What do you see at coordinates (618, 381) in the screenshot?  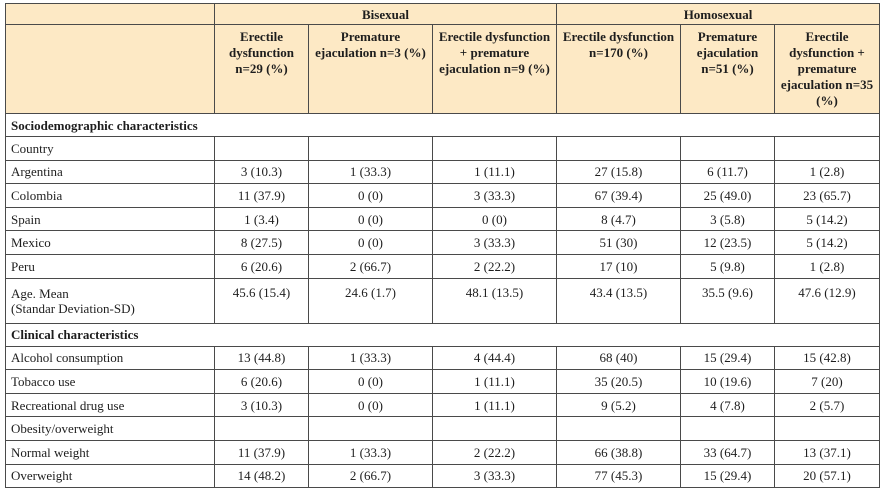 I see `value-cell: 35 (20.5)` at bounding box center [618, 381].